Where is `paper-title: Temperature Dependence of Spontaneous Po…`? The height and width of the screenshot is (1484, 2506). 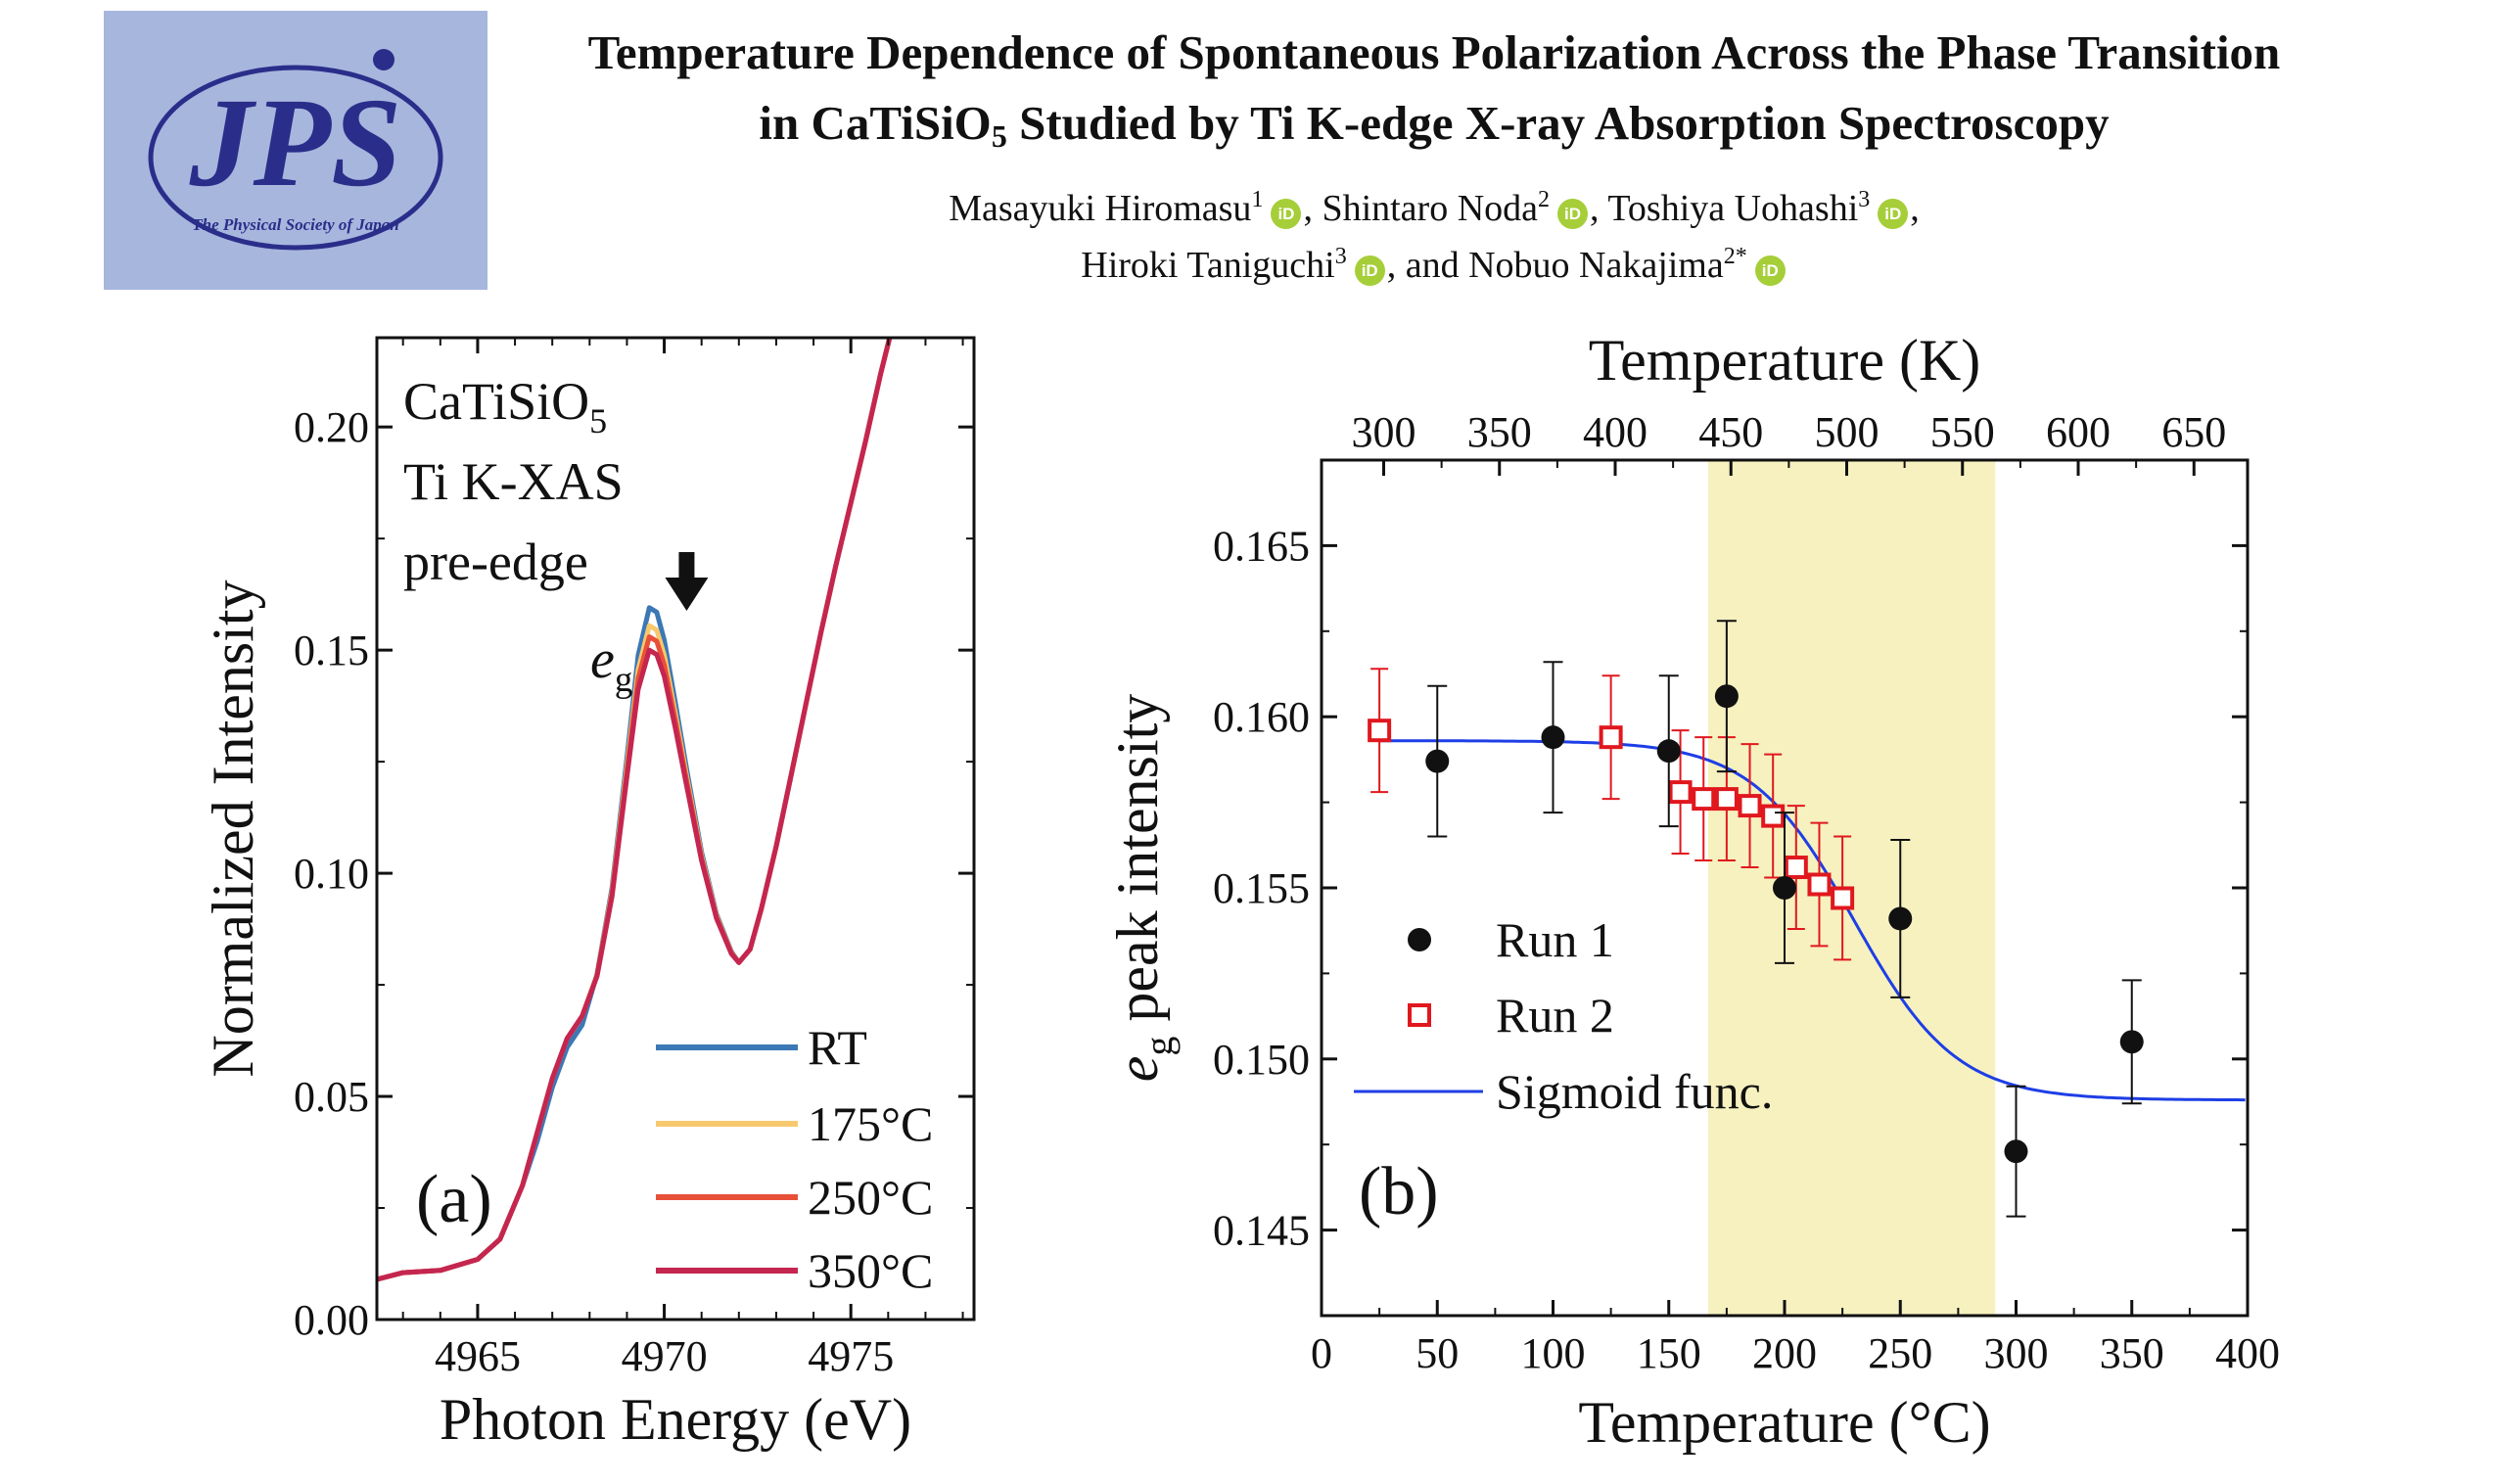 paper-title: Temperature Dependence of Spontaneous Po… is located at coordinates (1434, 88).